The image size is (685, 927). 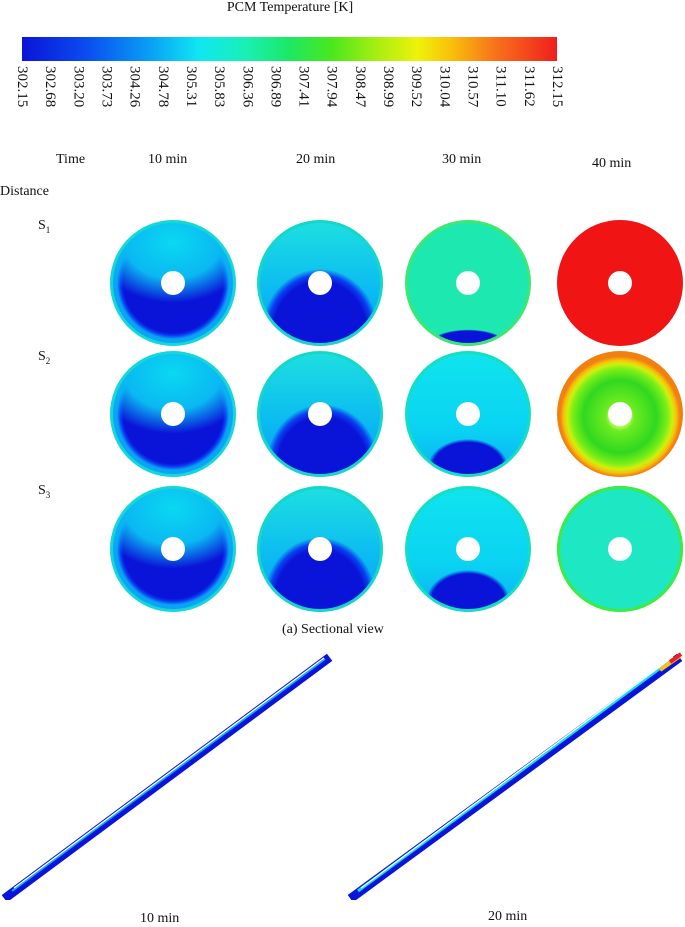 I want to click on section-s1-40min, so click(x=620, y=283).